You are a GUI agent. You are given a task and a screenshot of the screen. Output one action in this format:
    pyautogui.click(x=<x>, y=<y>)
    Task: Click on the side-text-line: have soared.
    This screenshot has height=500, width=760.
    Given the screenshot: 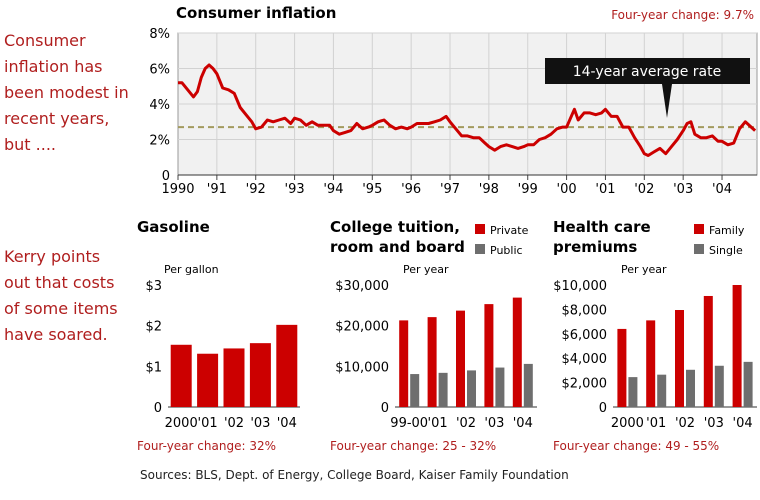 What is the action you would take?
    pyautogui.click(x=56, y=334)
    